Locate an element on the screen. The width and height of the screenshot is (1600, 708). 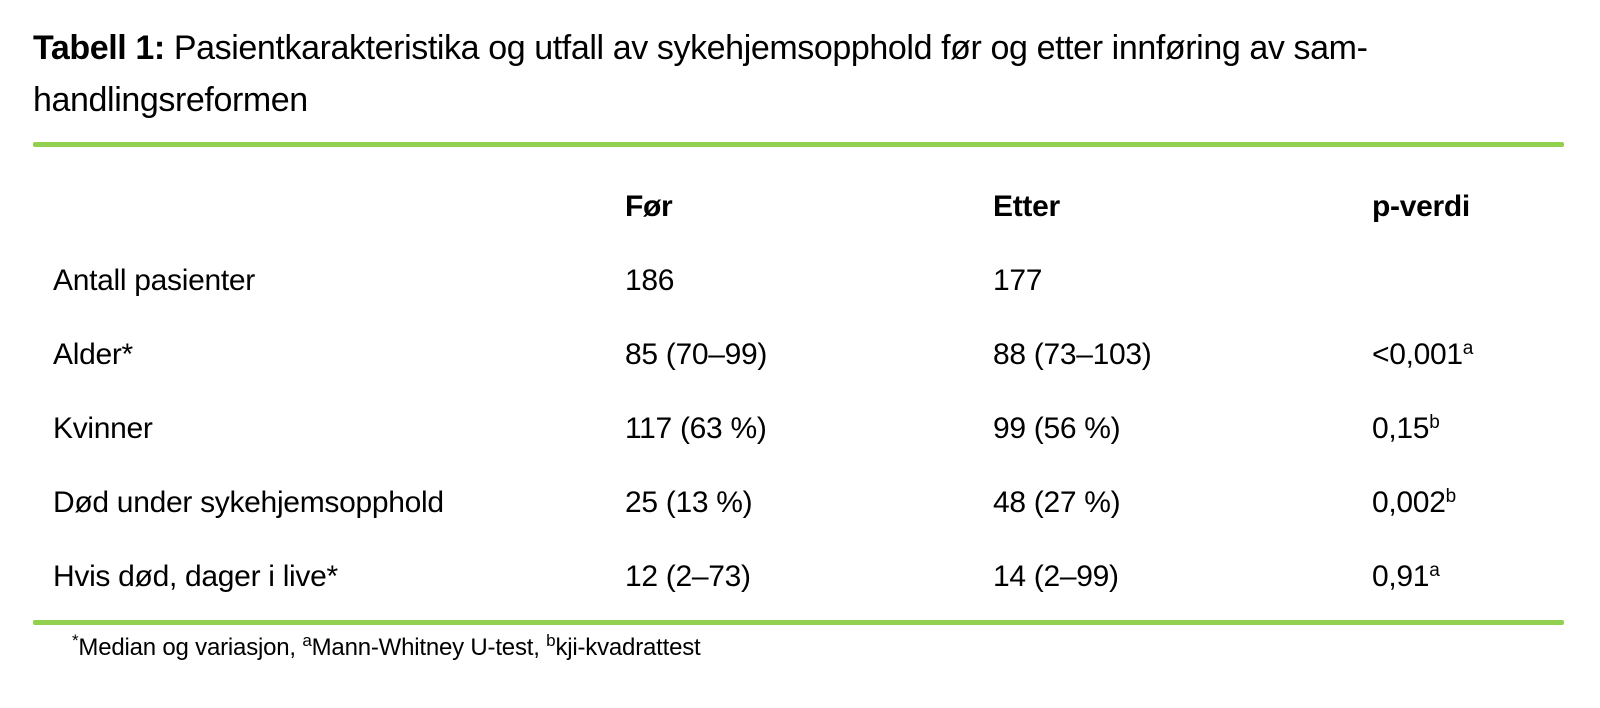
cell-before: 12 (2–73) is located at coordinates (688, 576).